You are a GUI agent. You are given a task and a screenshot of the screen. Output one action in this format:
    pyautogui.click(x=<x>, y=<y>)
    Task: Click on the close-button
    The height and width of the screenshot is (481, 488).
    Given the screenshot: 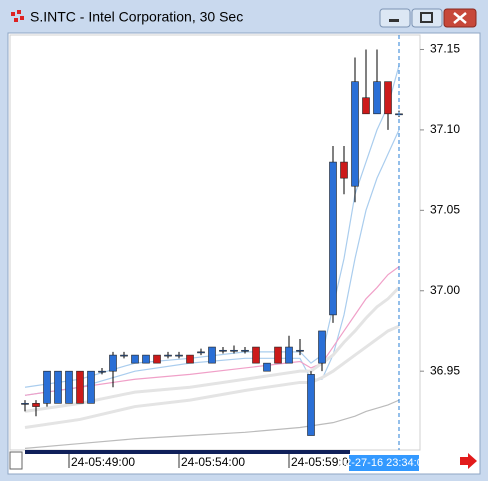 What is the action you would take?
    pyautogui.click(x=460, y=18)
    